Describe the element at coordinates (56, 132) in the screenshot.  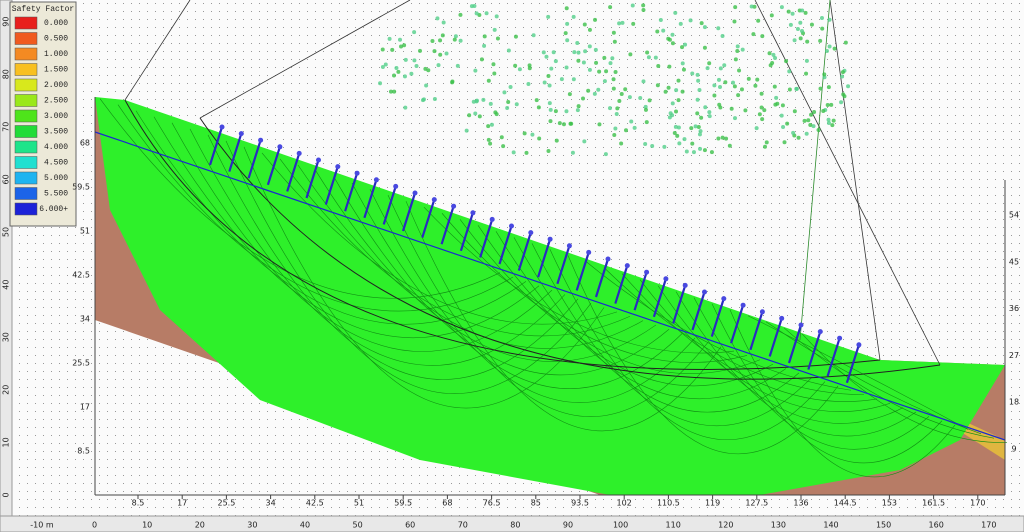
I see `legend-label: 3.500` at that location.